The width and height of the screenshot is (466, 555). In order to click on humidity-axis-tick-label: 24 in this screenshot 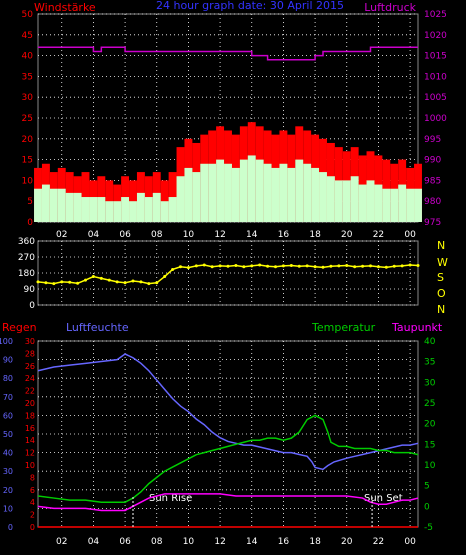, I will do `click(30, 378)`.